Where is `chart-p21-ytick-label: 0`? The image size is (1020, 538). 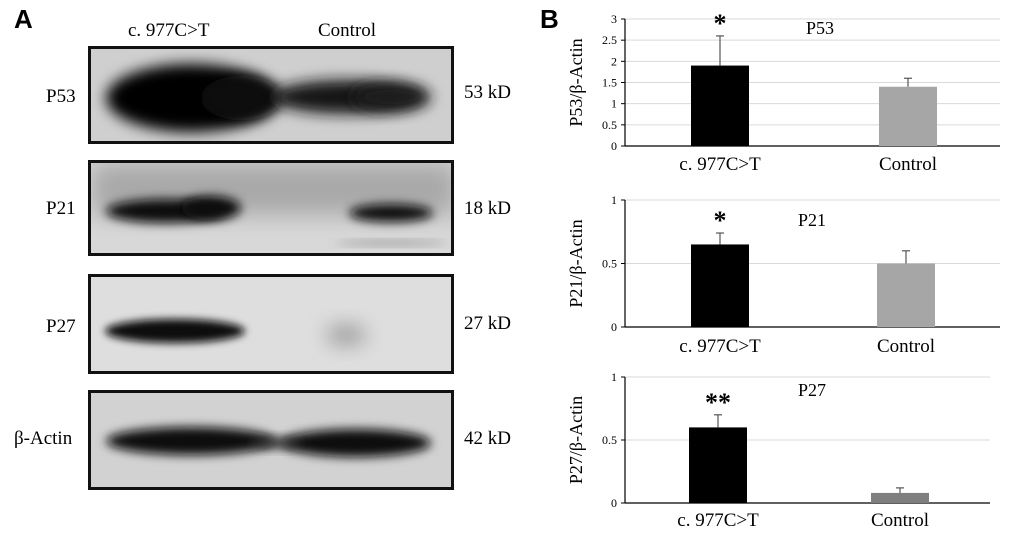
chart-p21-ytick-label: 0 is located at coordinates (614, 327).